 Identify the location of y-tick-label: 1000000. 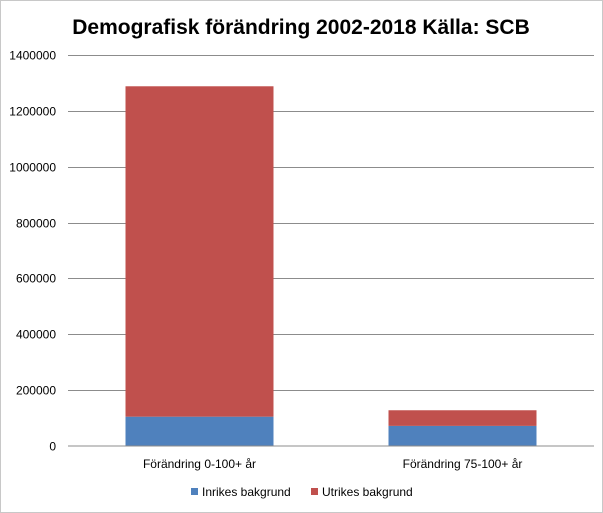
(32, 168).